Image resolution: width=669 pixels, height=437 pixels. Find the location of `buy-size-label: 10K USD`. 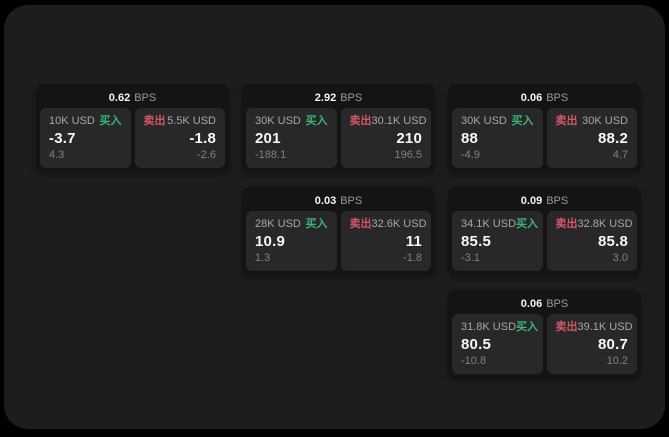

buy-size-label: 10K USD is located at coordinates (72, 121).